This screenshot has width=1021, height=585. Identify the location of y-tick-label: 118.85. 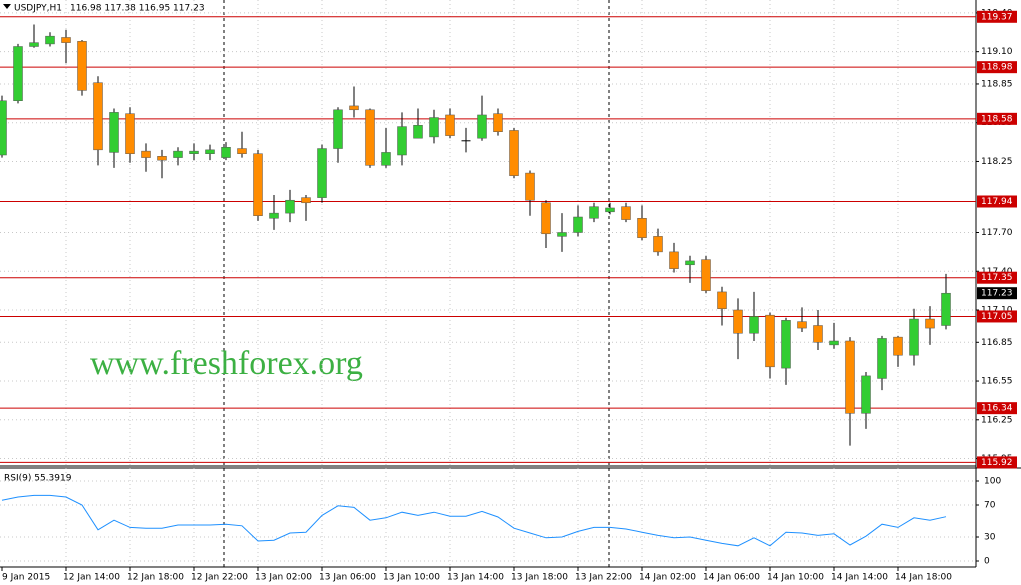
(997, 84).